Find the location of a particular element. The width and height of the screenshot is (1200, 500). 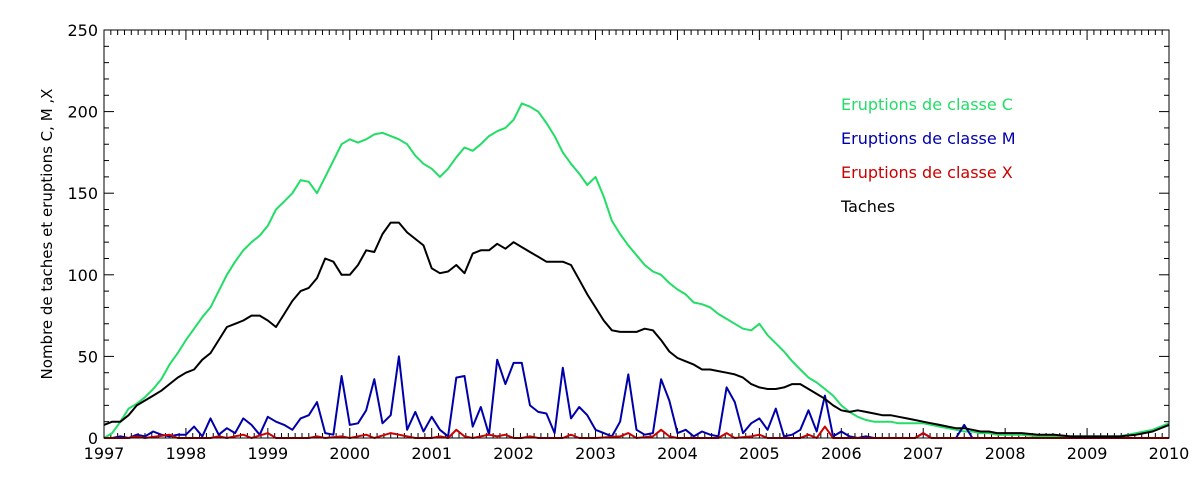

y-tick-label: 50 is located at coordinates (88, 356).